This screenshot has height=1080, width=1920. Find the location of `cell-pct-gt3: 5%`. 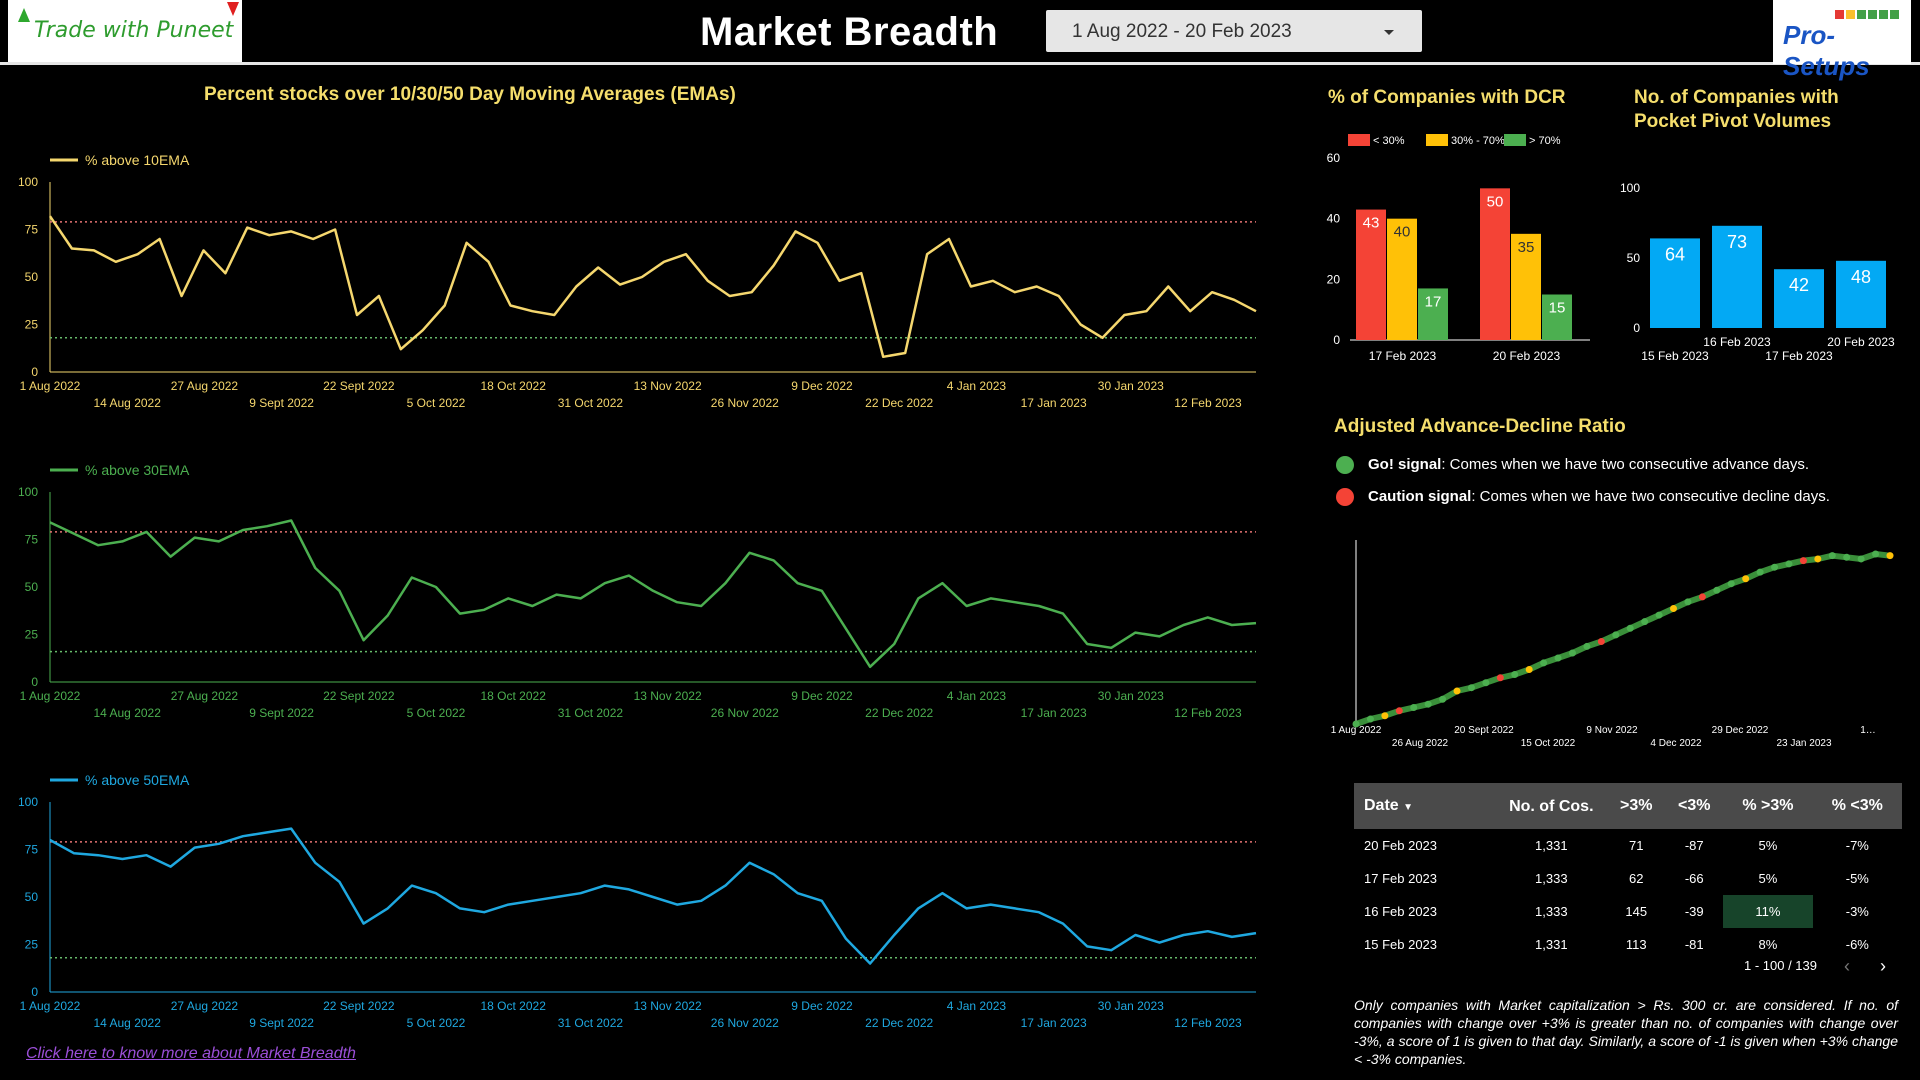

cell-pct-gt3: 5% is located at coordinates (1768, 878).